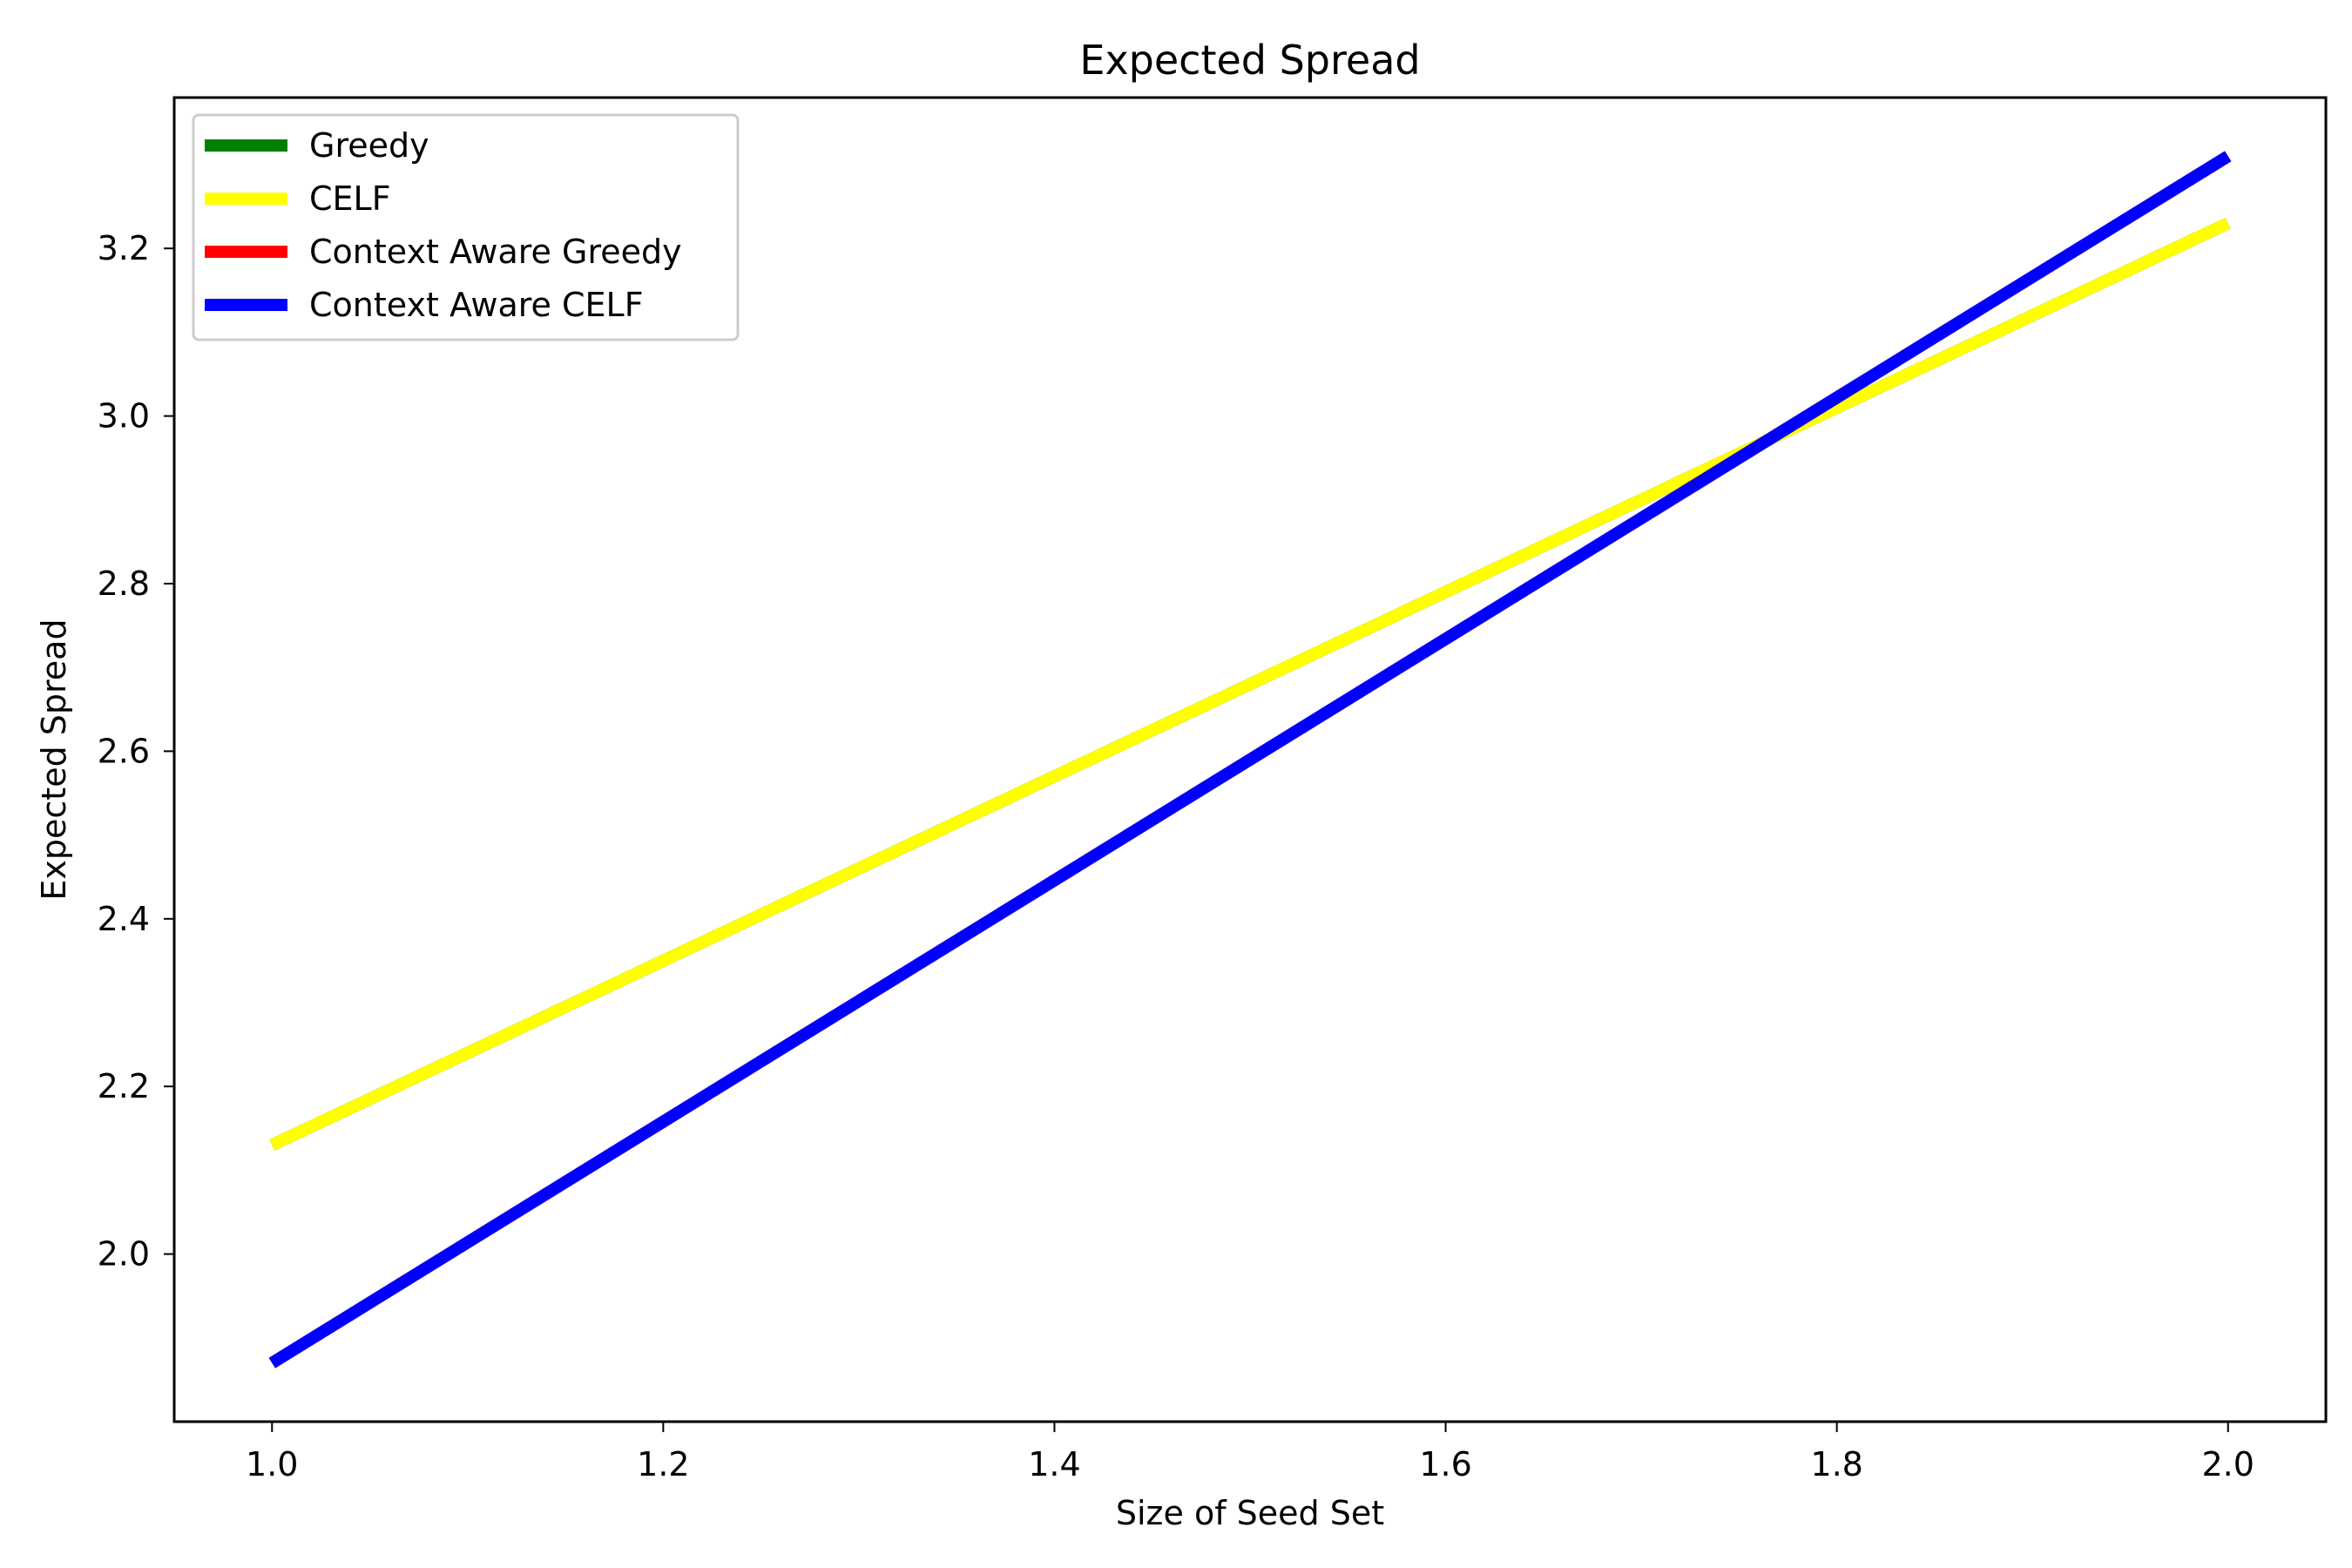 The image size is (2352, 1568). What do you see at coordinates (124, 751) in the screenshot?
I see `y-tick-label: 2.6` at bounding box center [124, 751].